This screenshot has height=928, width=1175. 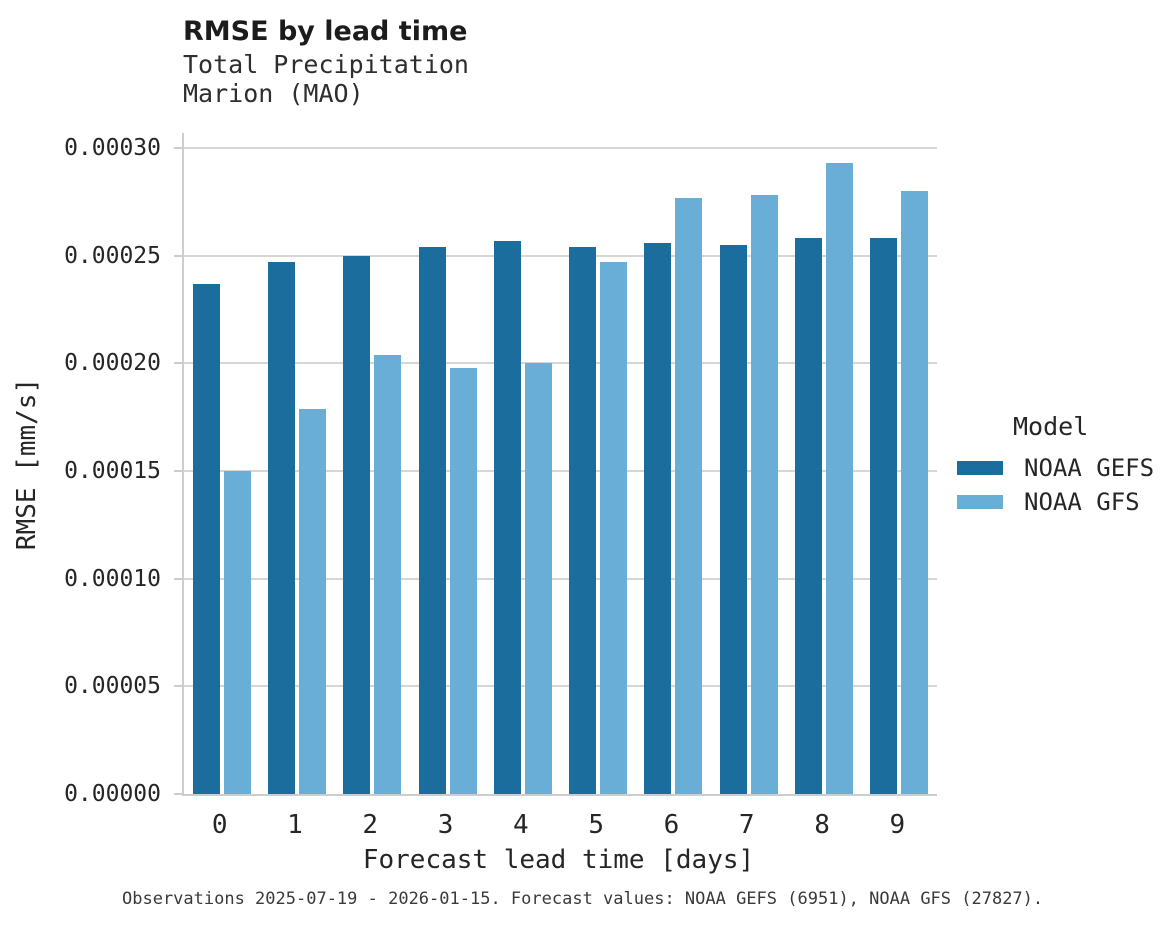 I want to click on legend: Model NOAA GEFS NOAA GFS, so click(x=1055, y=465).